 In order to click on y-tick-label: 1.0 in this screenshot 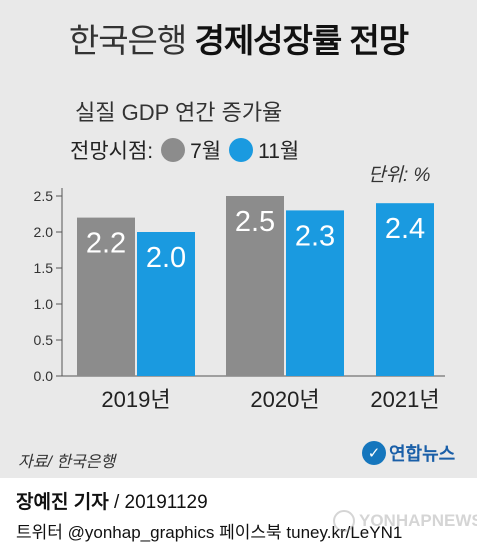, I will do `click(44, 304)`.